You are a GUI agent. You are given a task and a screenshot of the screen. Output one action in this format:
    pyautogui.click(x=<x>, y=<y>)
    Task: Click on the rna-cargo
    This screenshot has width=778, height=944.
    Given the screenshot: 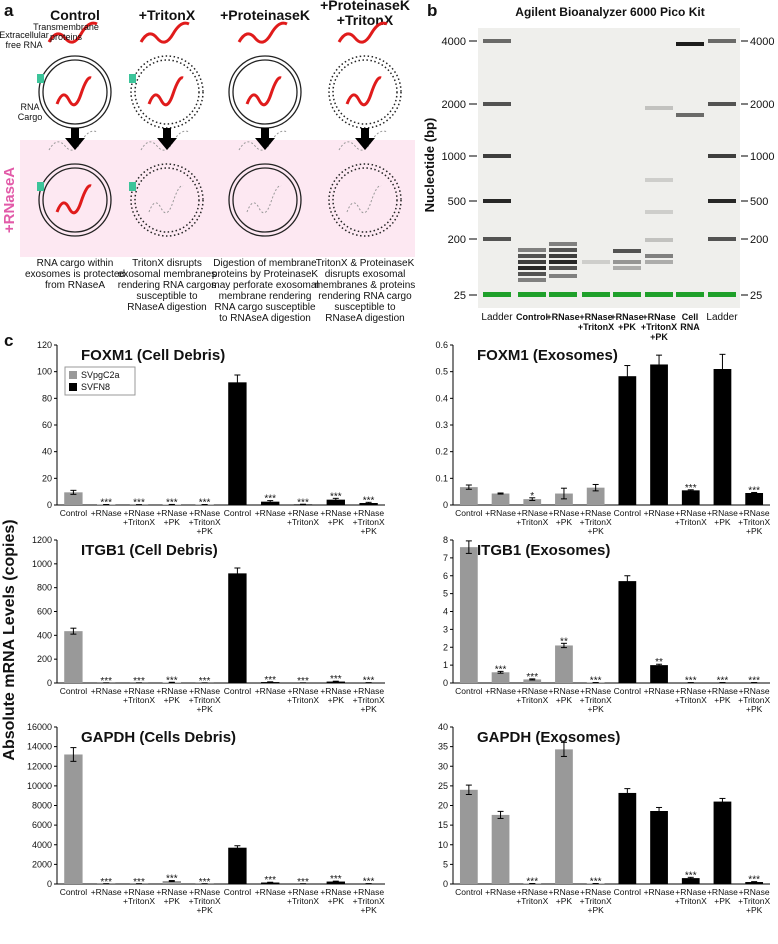 What is the action you would take?
    pyautogui.click(x=165, y=91)
    